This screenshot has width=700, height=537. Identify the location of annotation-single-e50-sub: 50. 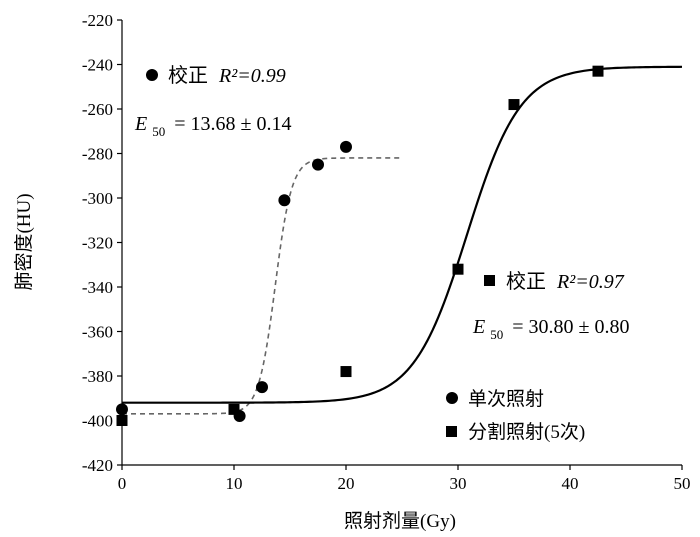
(158, 131).